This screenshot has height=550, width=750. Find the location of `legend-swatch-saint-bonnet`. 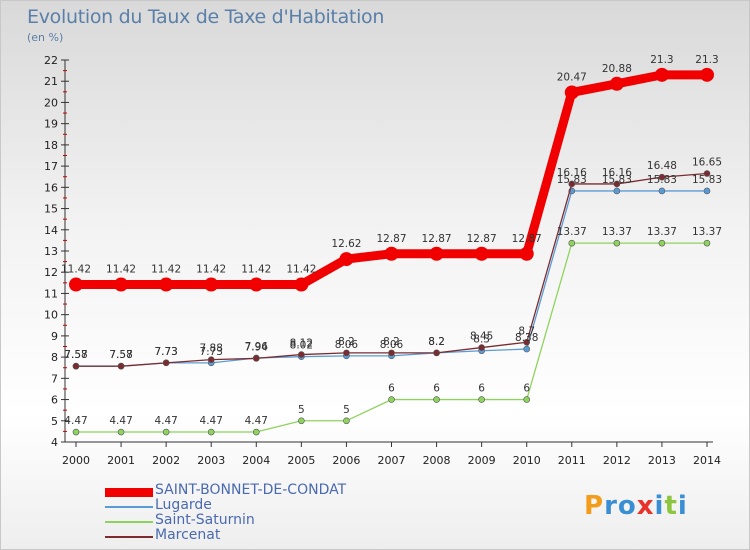

legend-swatch-saint-bonnet is located at coordinates (129, 492).